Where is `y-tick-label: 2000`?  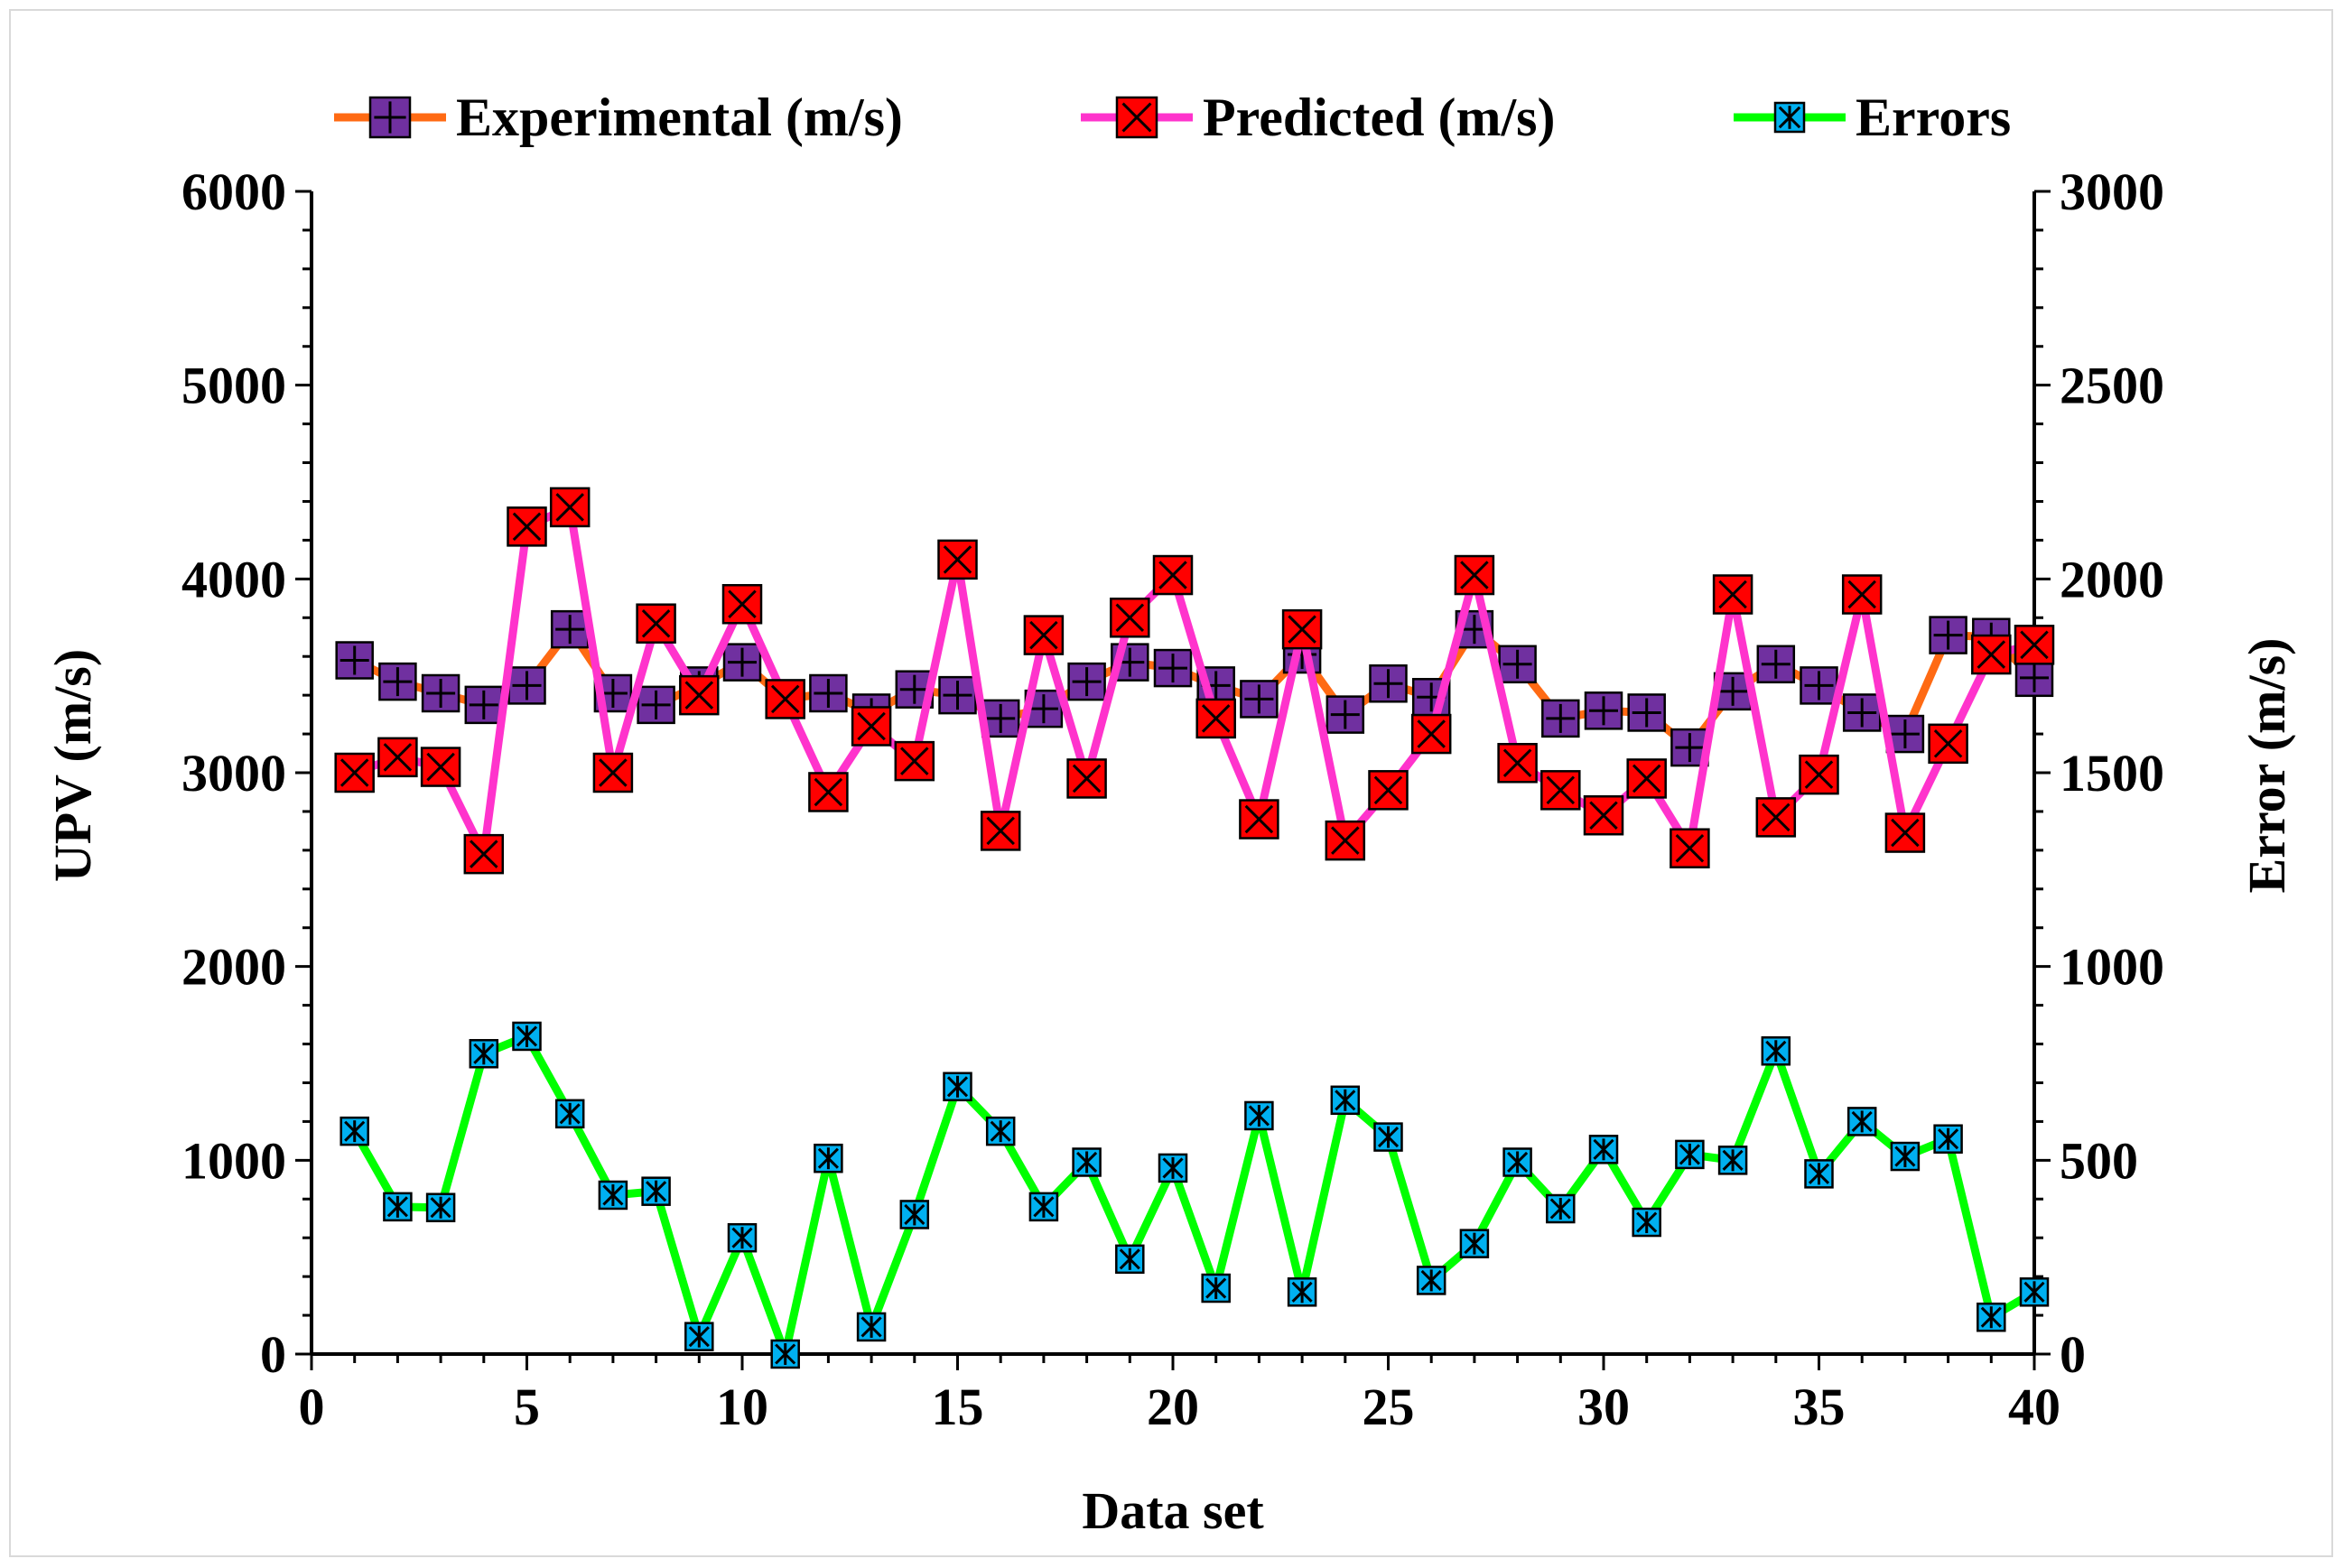
y-tick-label: 2000 is located at coordinates (233, 967).